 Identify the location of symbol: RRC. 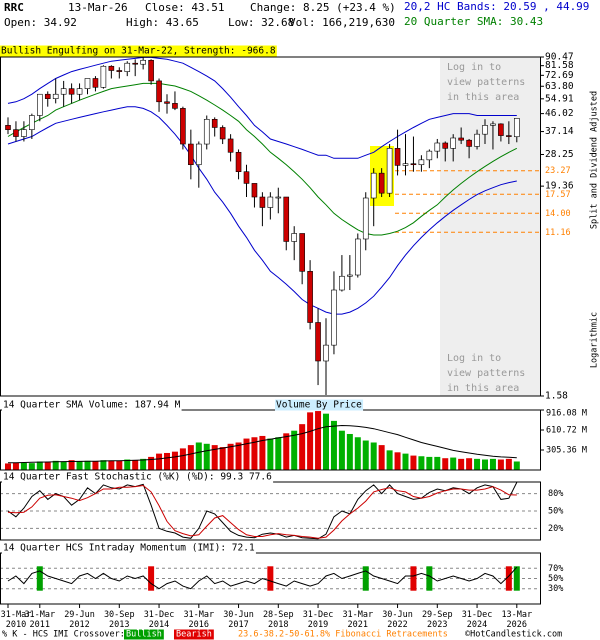
(14, 7).